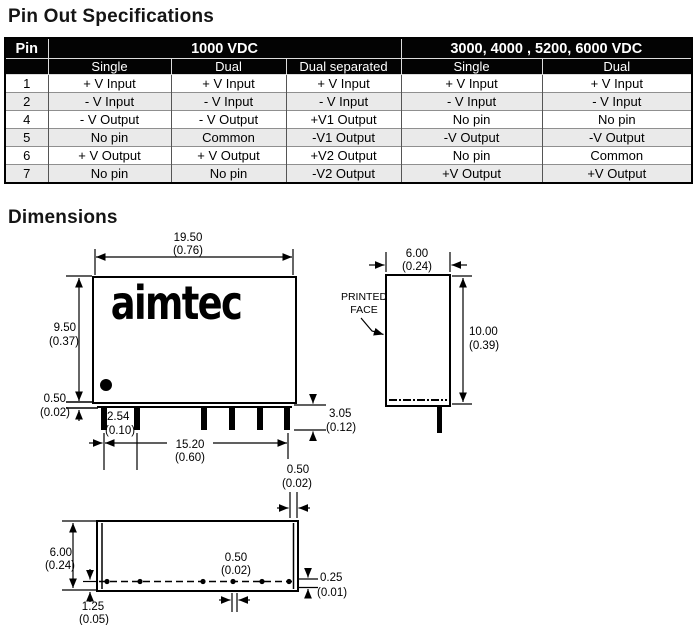  I want to click on side-height-mm-label: 10.00, so click(483, 332).